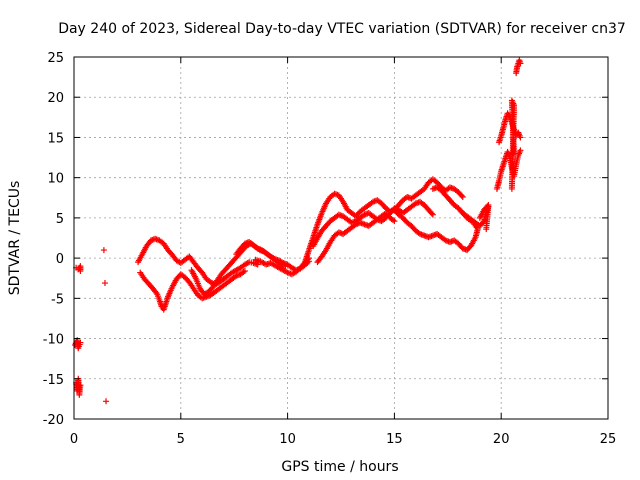 The width and height of the screenshot is (640, 480). What do you see at coordinates (55, 138) in the screenshot?
I see `y-tick-label: 15` at bounding box center [55, 138].